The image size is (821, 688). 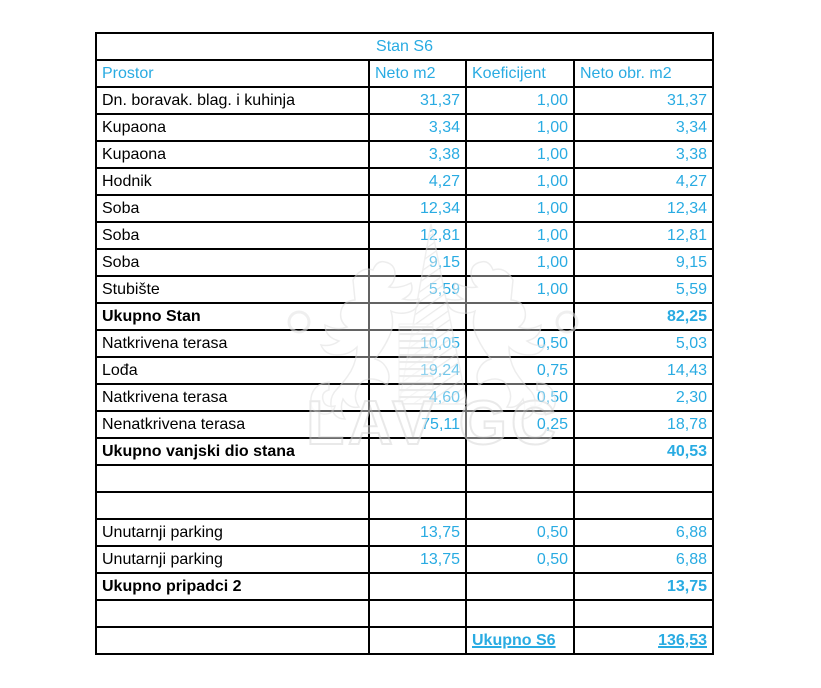 I want to click on column-header-neto-obr-m2: Neto obr. m2, so click(x=643, y=73).